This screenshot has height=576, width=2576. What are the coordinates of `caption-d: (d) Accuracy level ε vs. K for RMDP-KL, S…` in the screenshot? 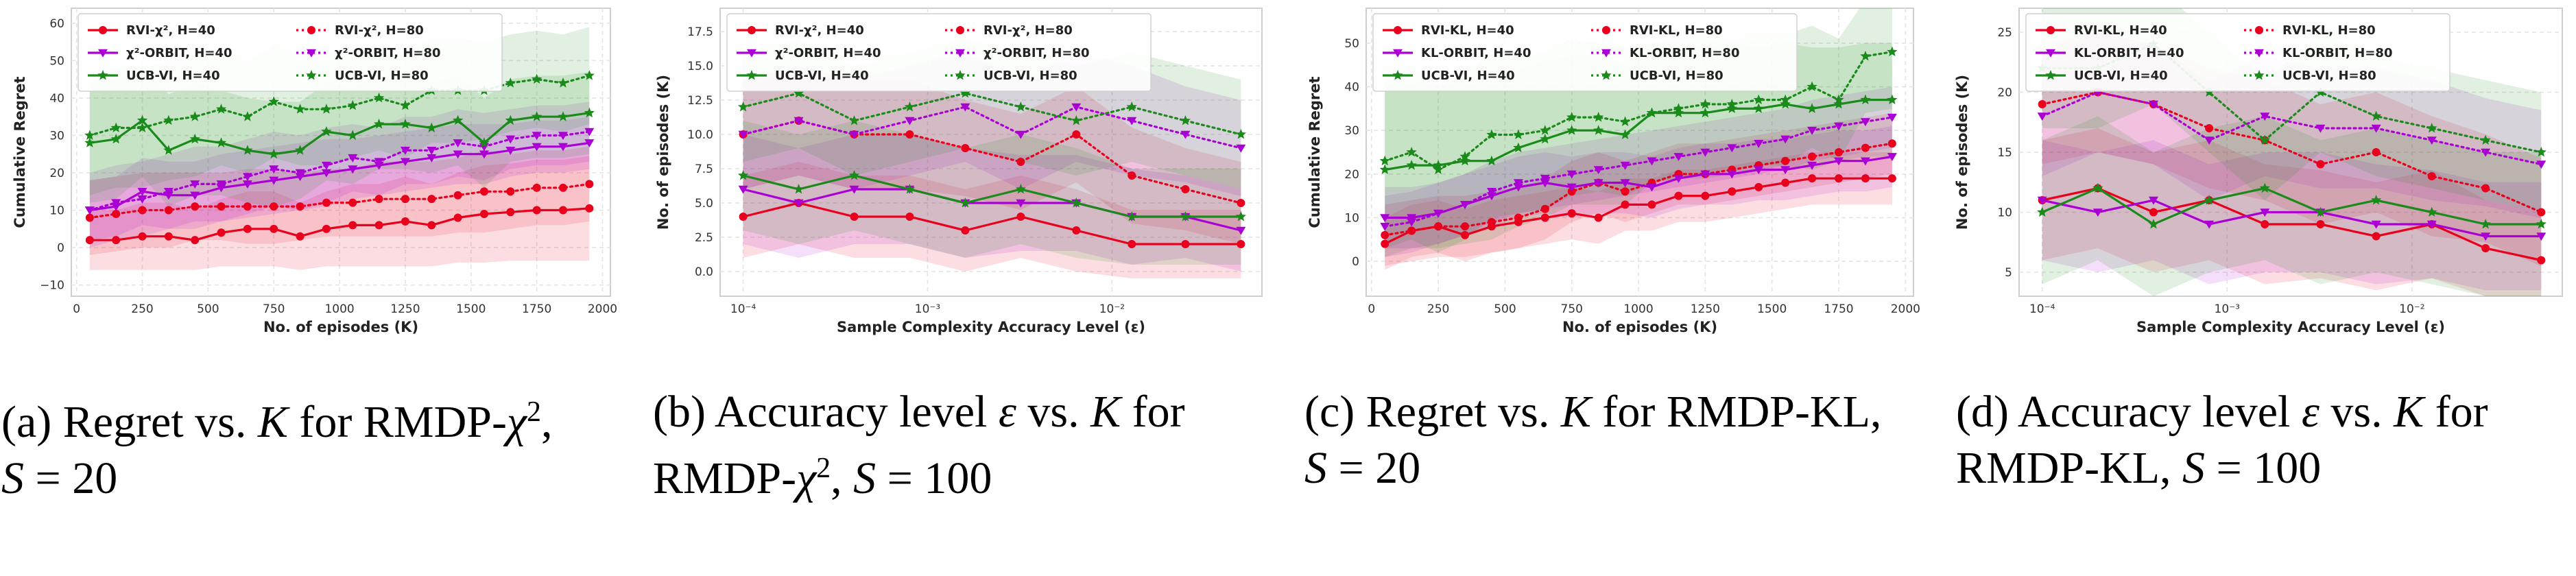 It's located at (2266, 476).